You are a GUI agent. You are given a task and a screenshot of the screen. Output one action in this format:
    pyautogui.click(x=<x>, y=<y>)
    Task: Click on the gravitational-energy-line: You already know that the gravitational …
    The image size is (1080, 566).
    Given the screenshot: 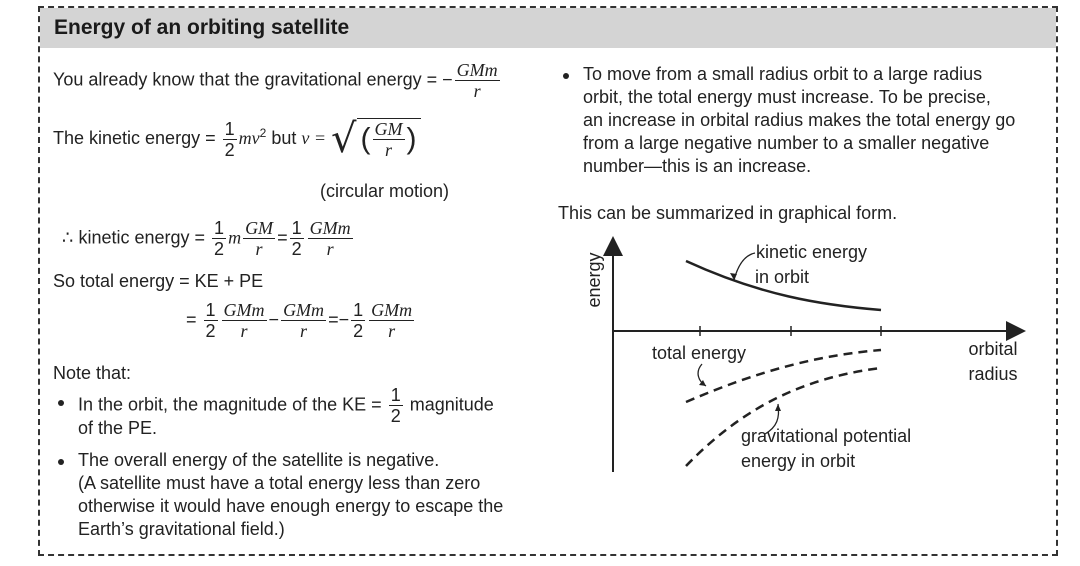 What is the action you would take?
    pyautogui.click(x=276, y=80)
    